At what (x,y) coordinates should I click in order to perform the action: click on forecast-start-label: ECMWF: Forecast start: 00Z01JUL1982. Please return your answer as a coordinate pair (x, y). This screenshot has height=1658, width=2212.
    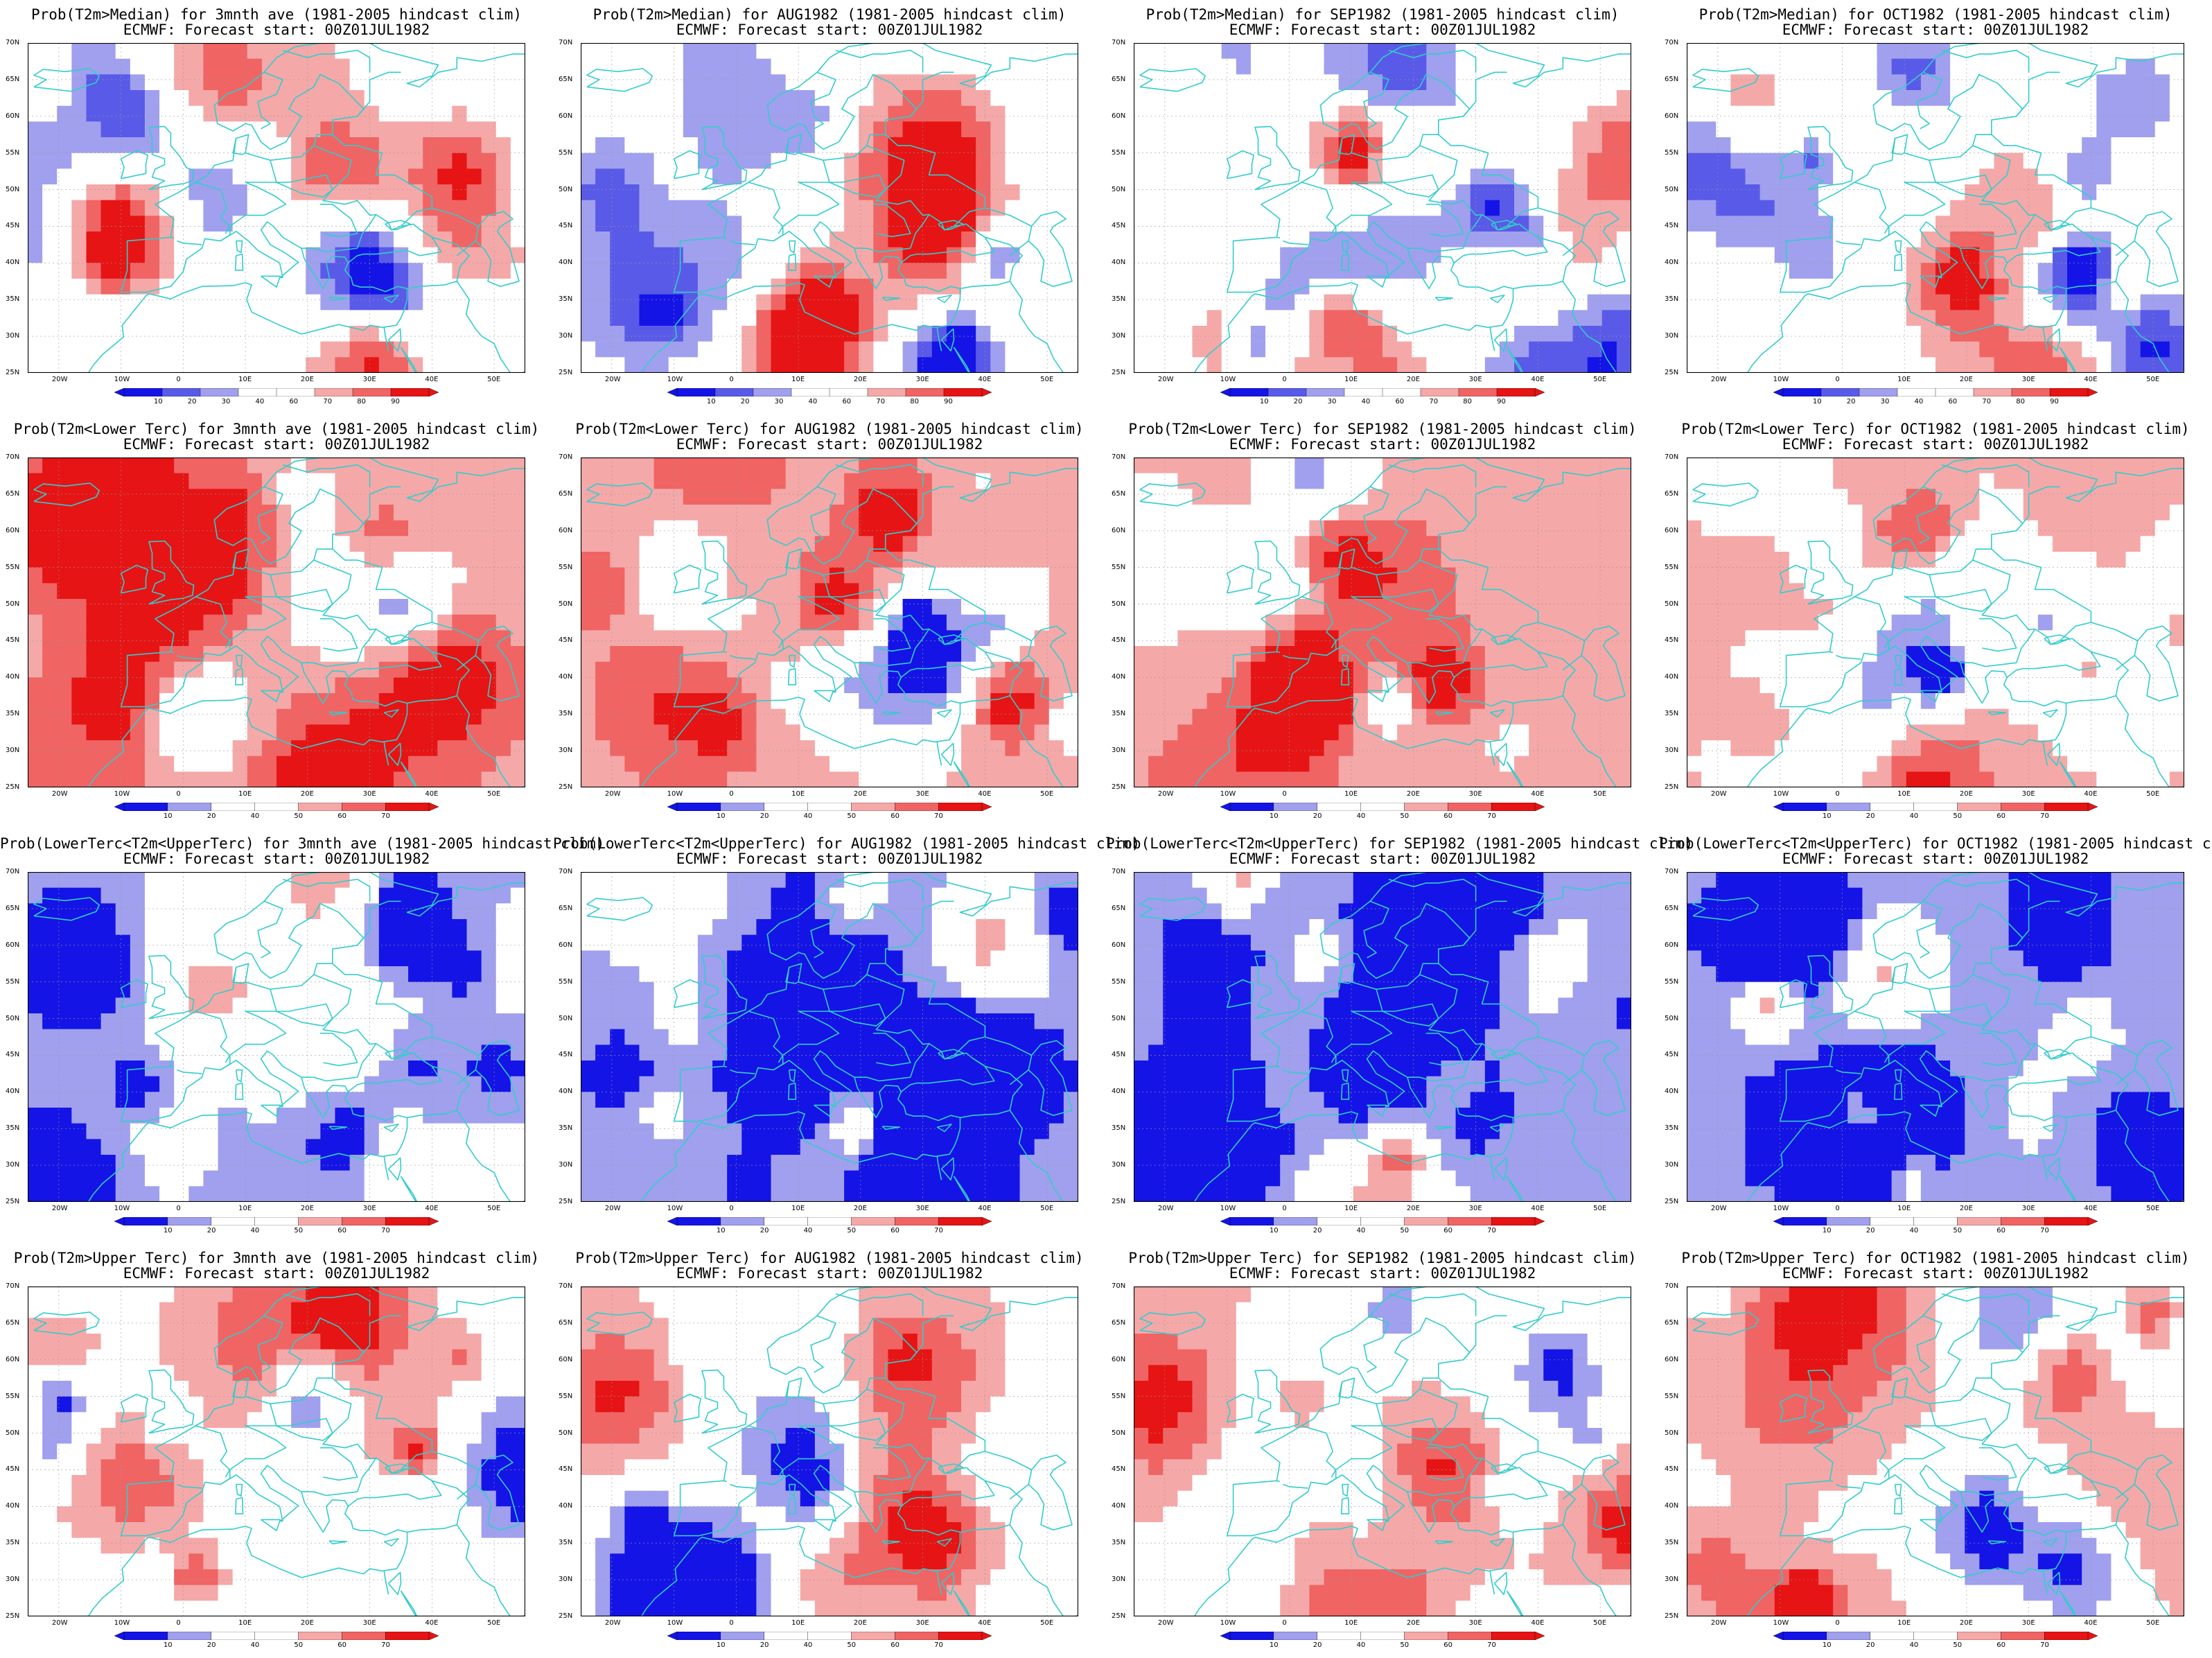
    Looking at the image, I should click on (1382, 30).